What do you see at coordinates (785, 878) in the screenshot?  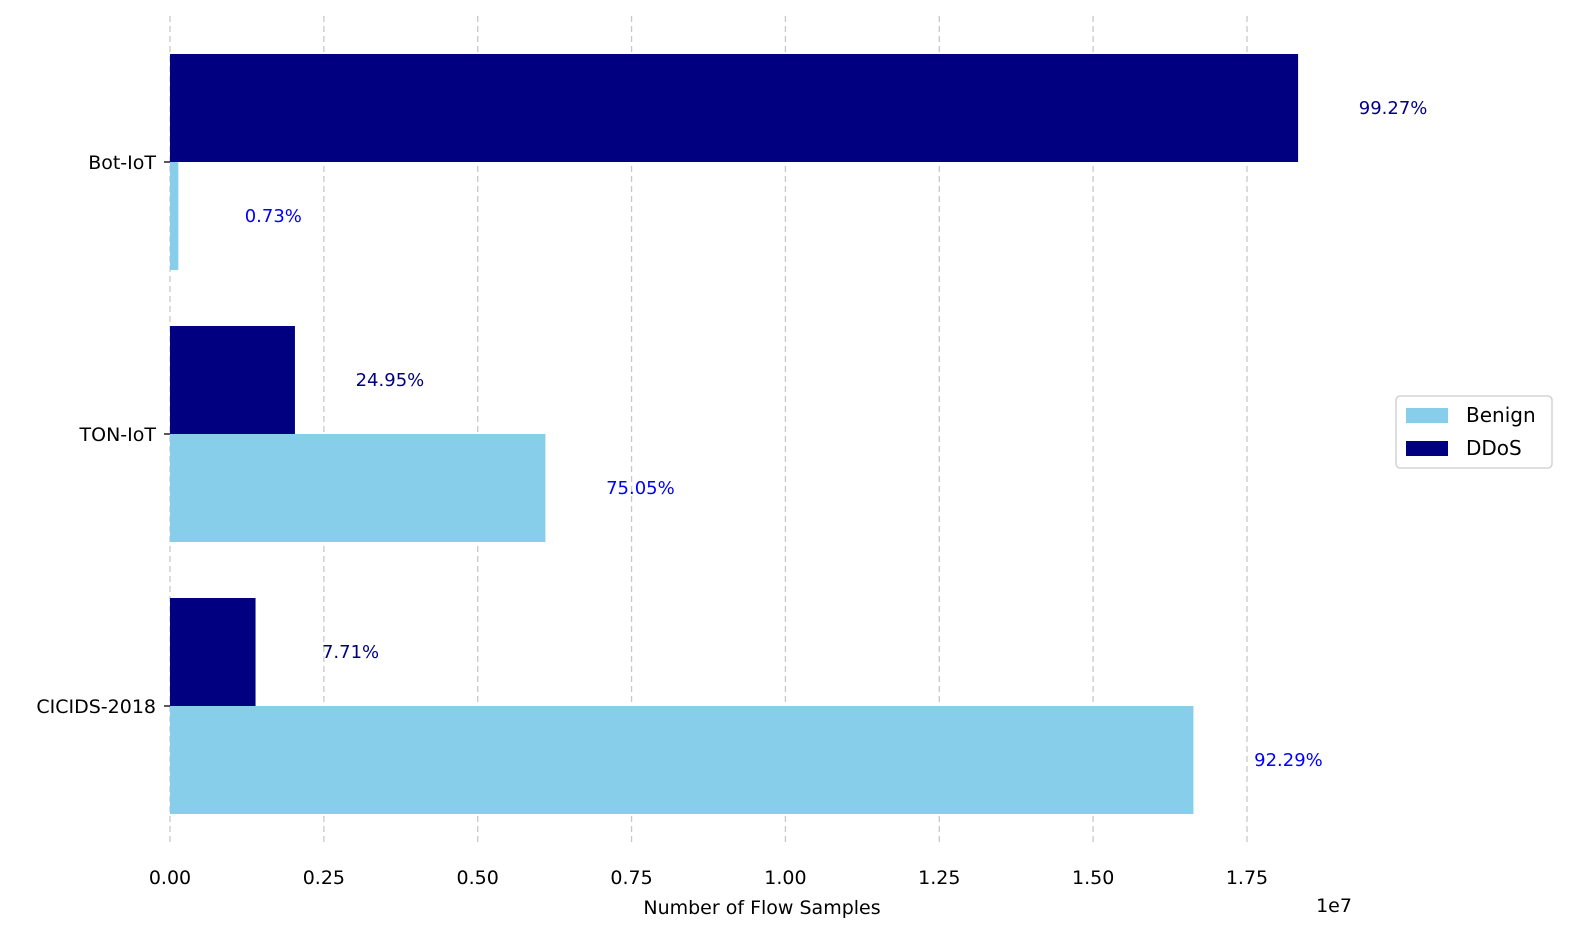 I see `x-tick-label: 1.00` at bounding box center [785, 878].